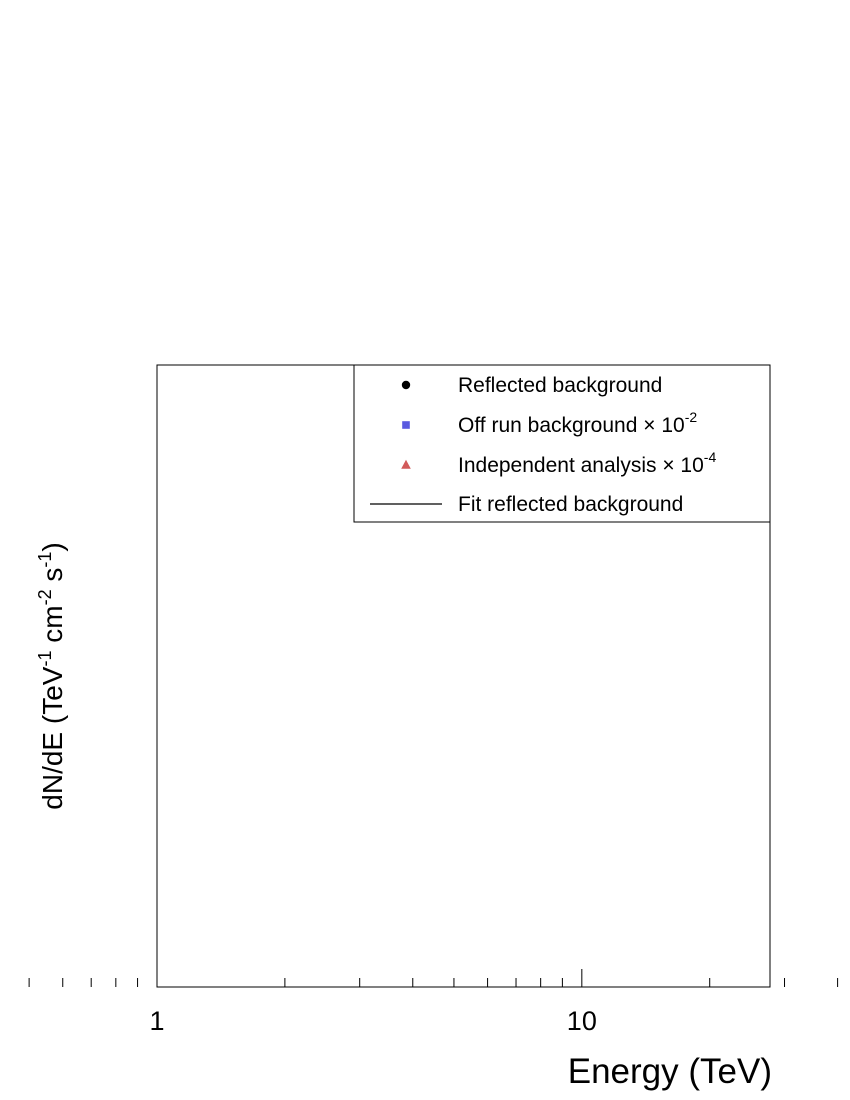 The height and width of the screenshot is (1100, 850). I want to click on x-tick-label: 10, so click(582, 1021).